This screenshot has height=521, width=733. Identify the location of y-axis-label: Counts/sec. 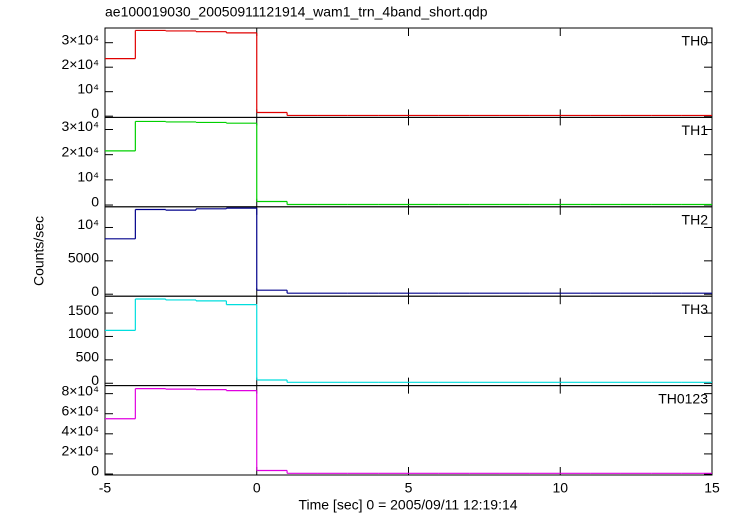
(39, 251).